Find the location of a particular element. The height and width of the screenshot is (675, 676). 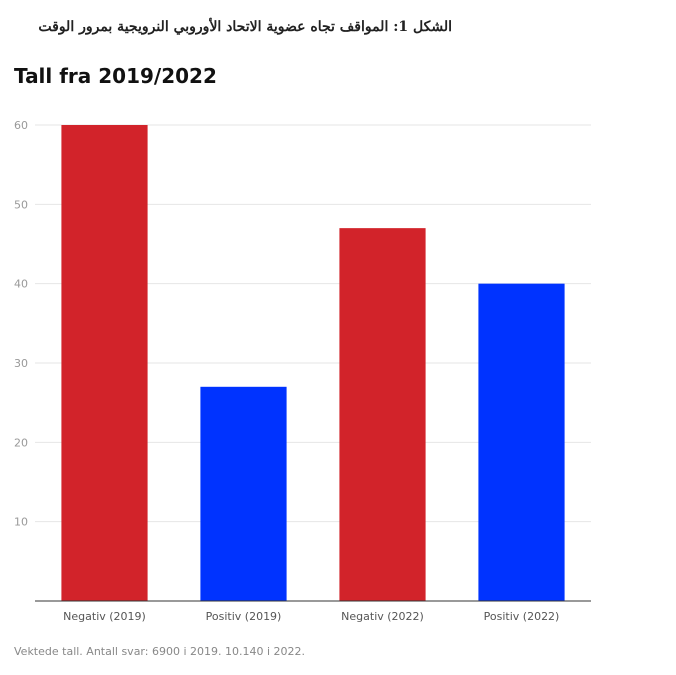

x-tick-label: Negativ (2019) is located at coordinates (104, 616).